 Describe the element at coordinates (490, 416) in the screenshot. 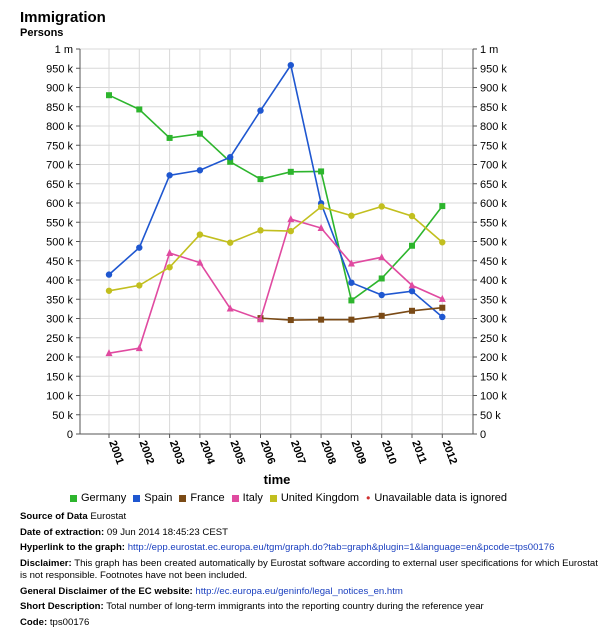

I see `y-tick-label-right: 50 k` at that location.